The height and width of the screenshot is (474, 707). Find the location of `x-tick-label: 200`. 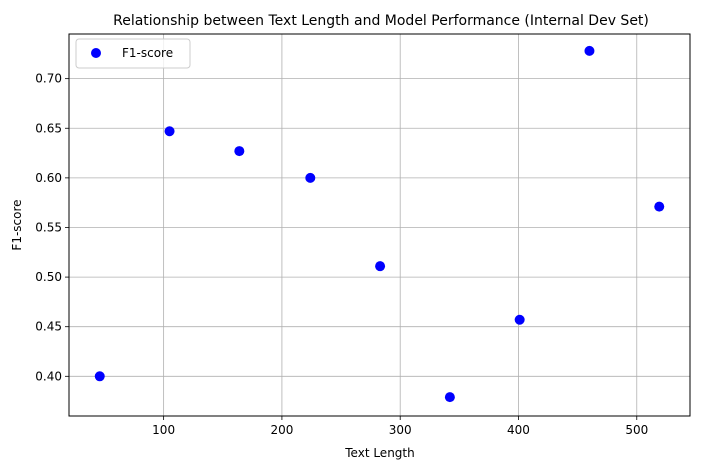

x-tick-label: 200 is located at coordinates (281, 430).